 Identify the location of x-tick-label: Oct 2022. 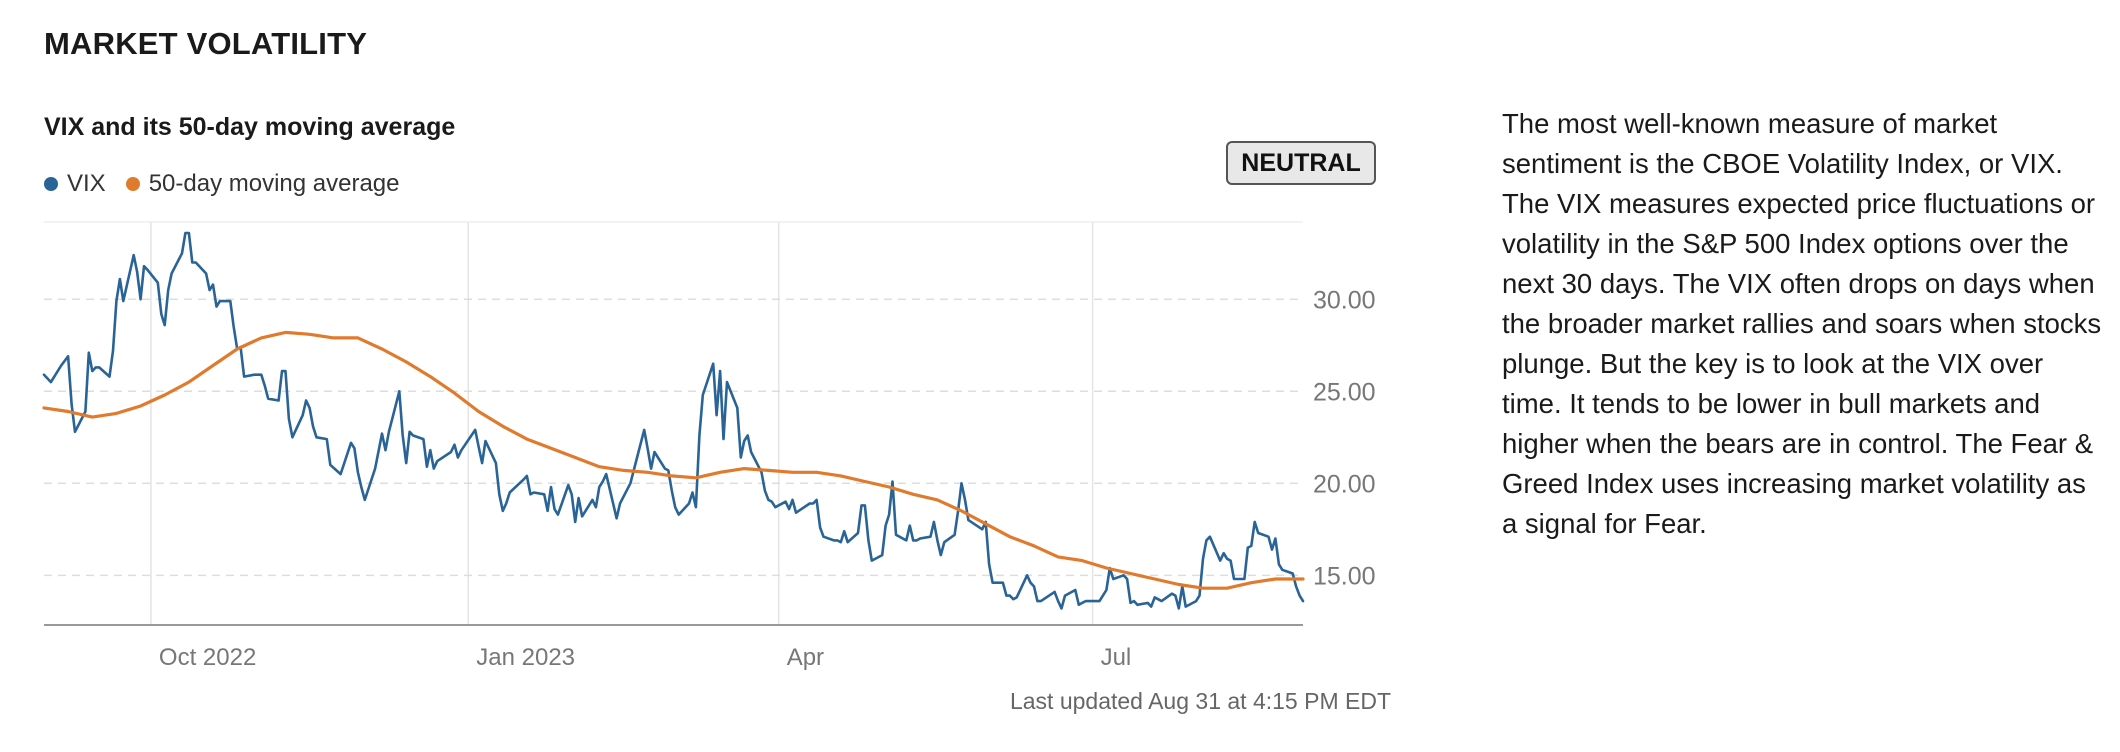
(207, 657).